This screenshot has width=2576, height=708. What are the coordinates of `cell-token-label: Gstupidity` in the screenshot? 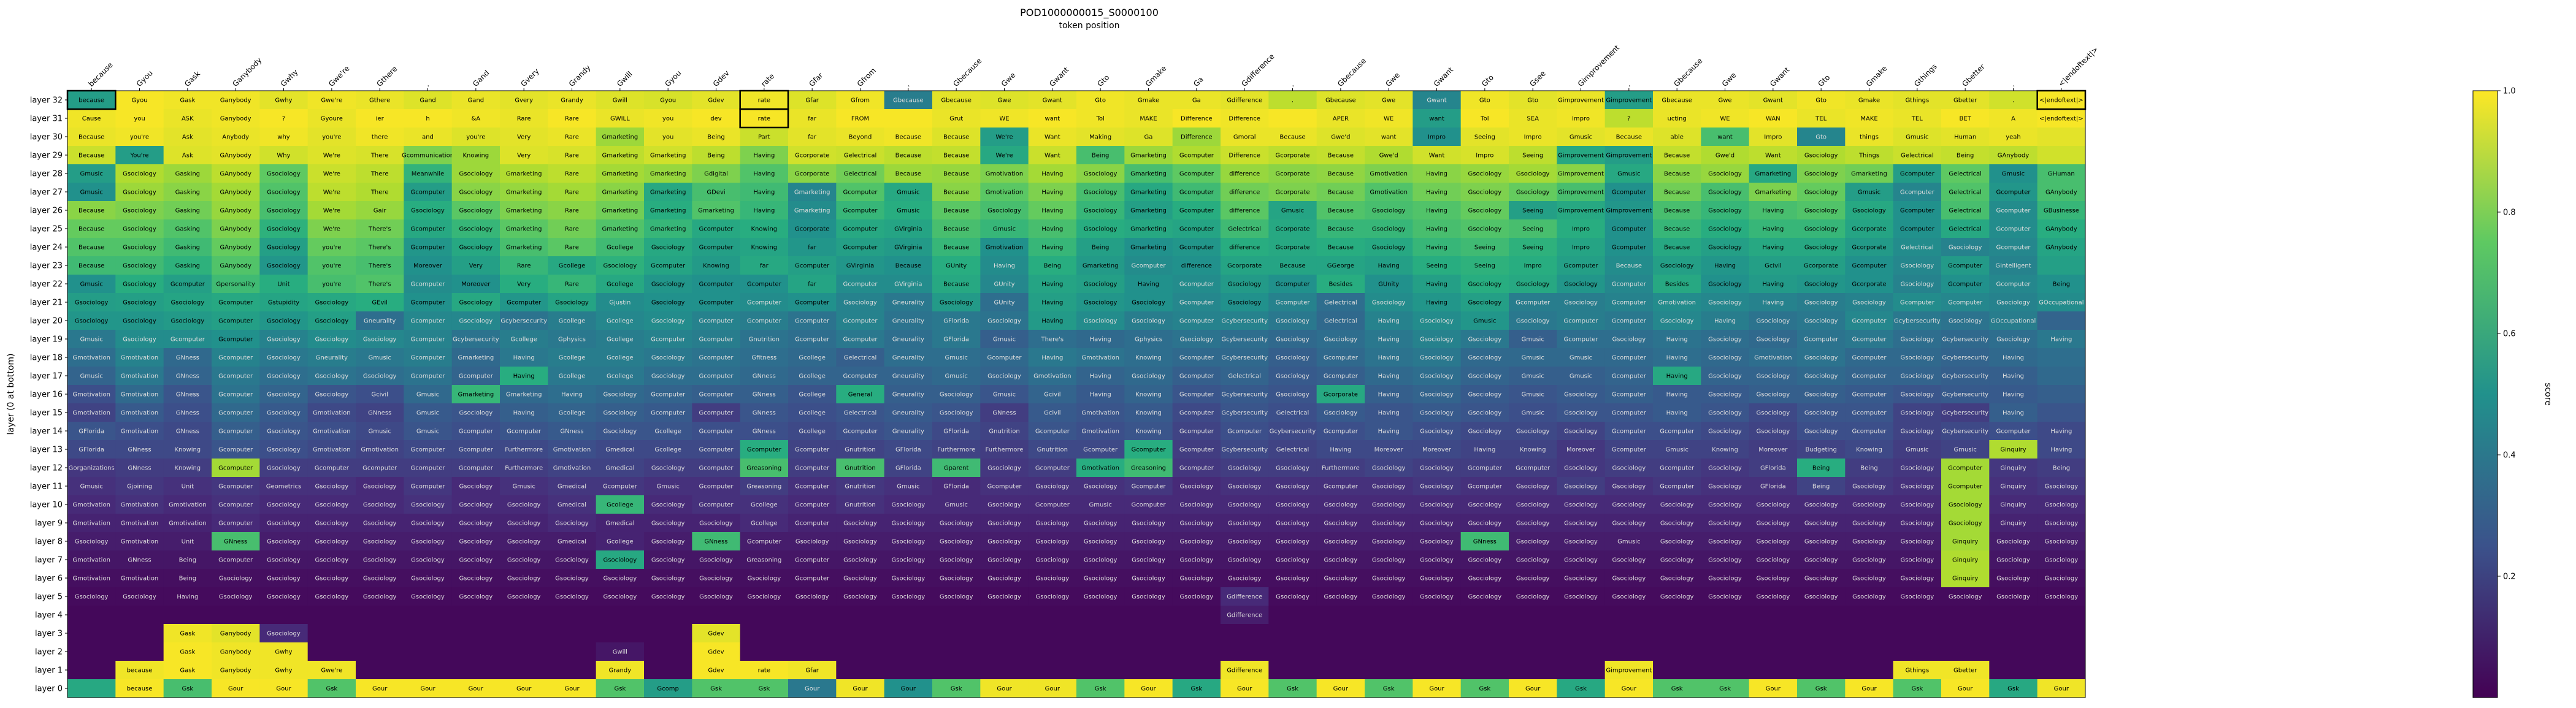 It's located at (283, 303).